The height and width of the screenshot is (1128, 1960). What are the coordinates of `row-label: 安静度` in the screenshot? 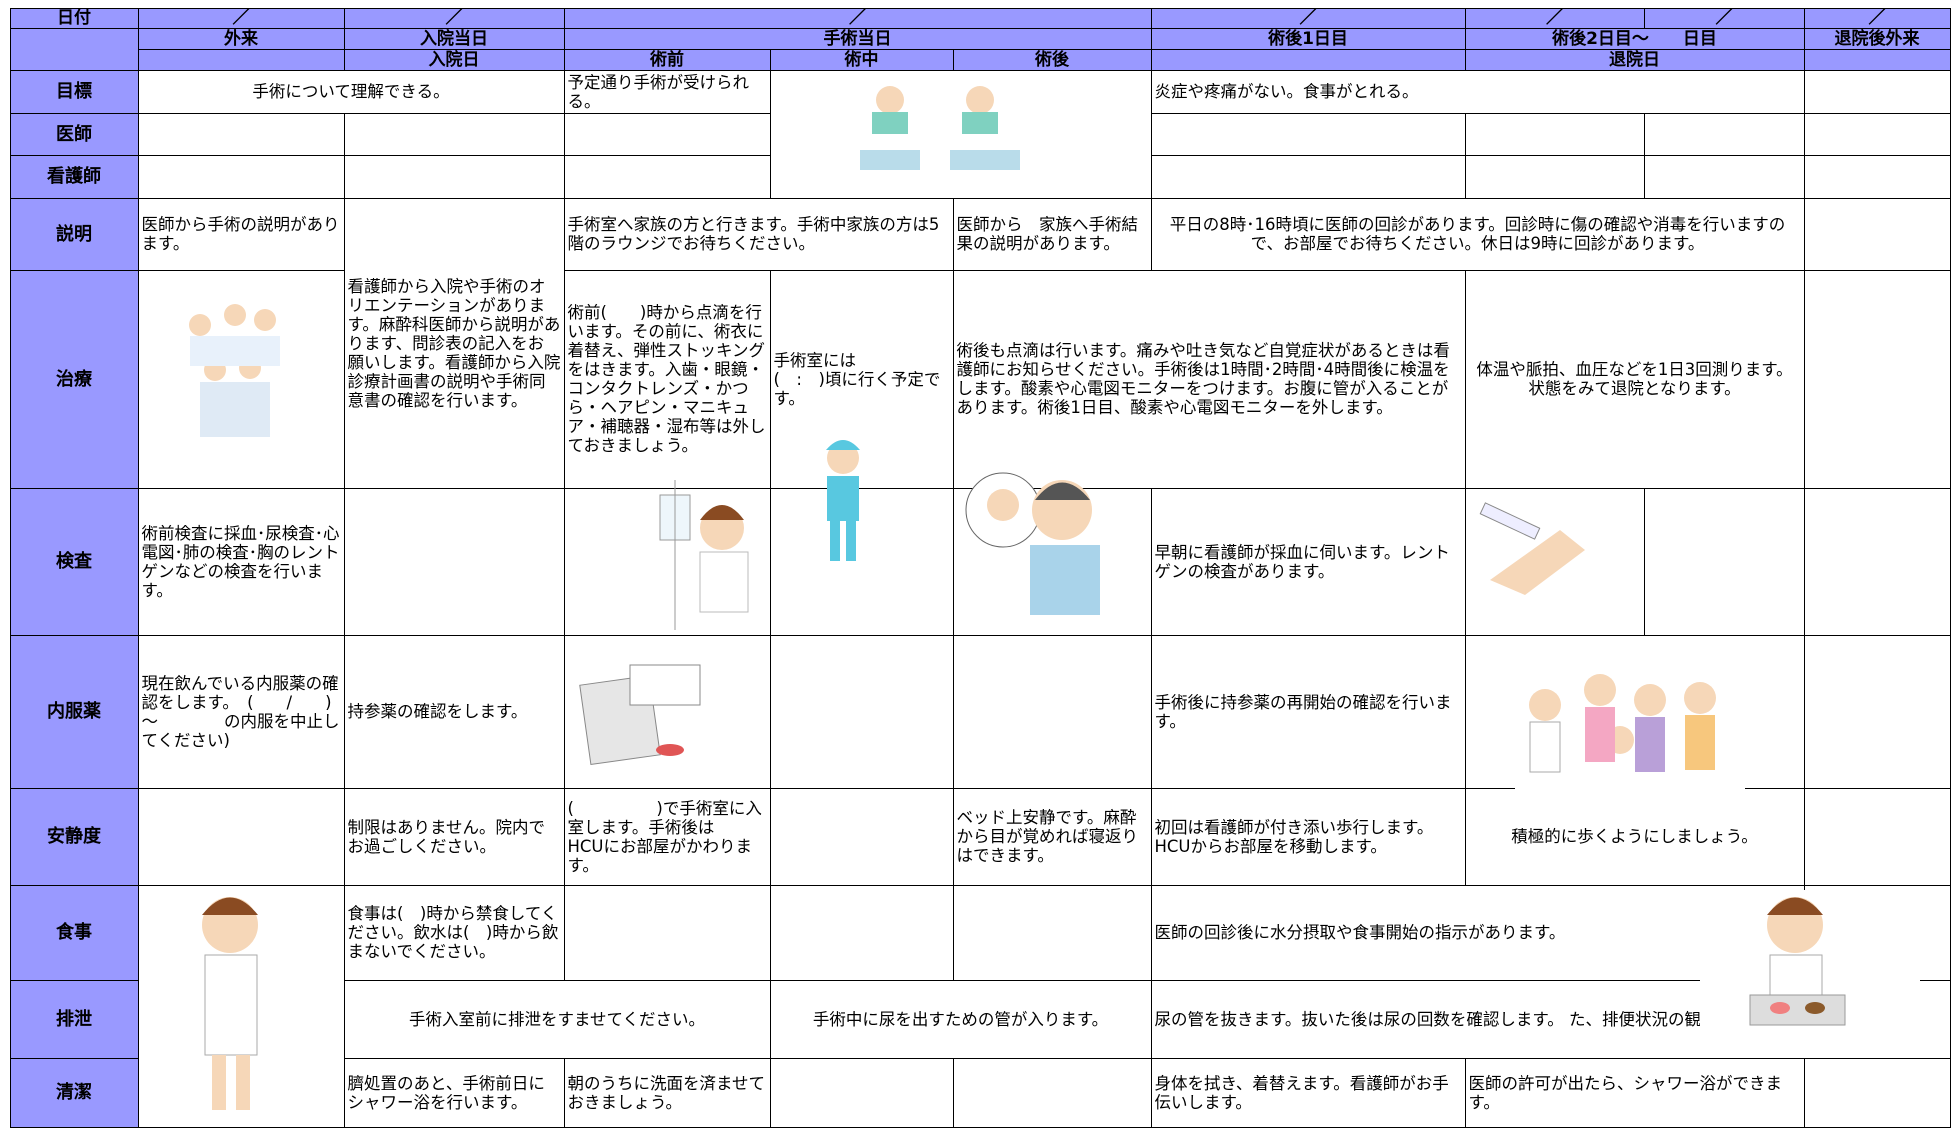 It's located at (74, 836).